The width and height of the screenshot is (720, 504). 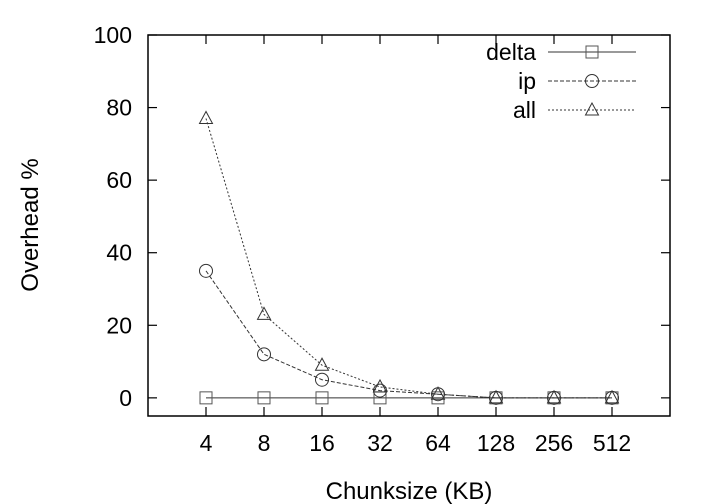 What do you see at coordinates (206, 443) in the screenshot?
I see `x-tick-label: 4` at bounding box center [206, 443].